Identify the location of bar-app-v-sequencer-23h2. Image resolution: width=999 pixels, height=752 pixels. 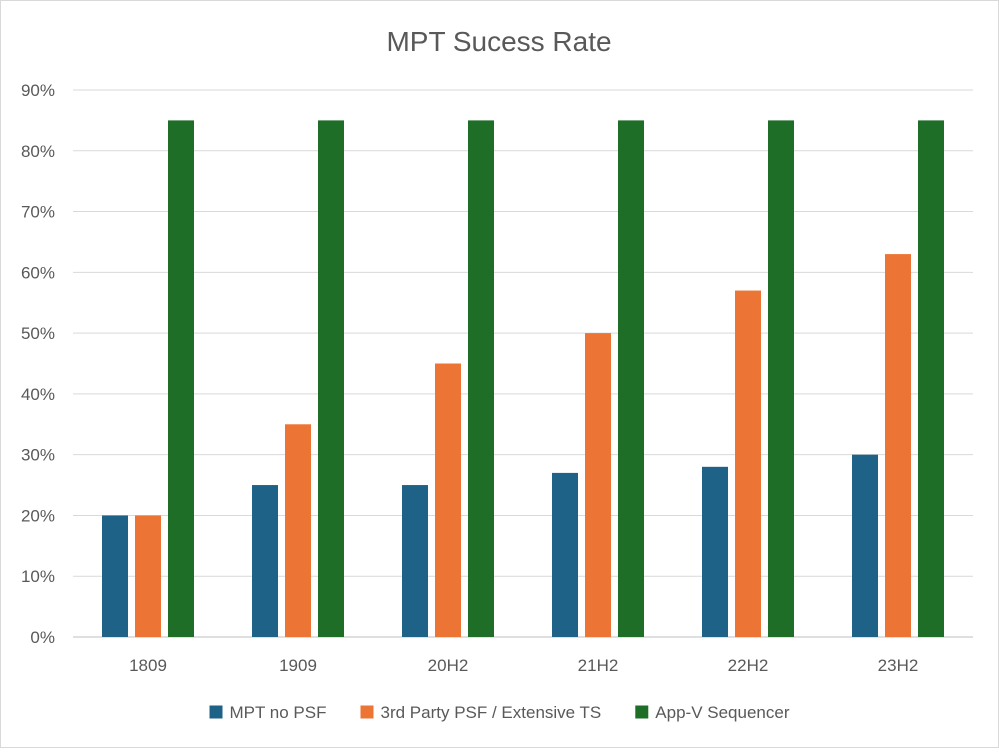
(931, 378).